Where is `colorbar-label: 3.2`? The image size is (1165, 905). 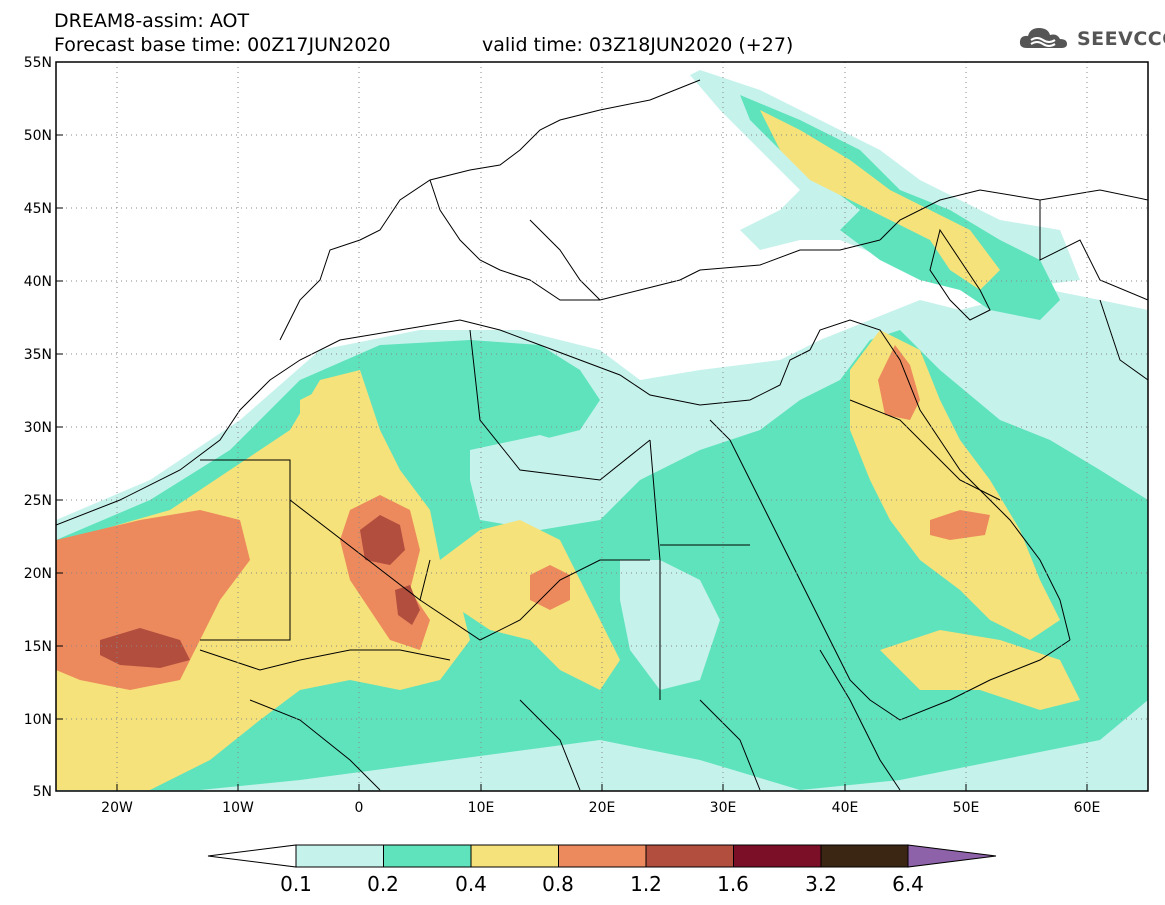 colorbar-label: 3.2 is located at coordinates (821, 884).